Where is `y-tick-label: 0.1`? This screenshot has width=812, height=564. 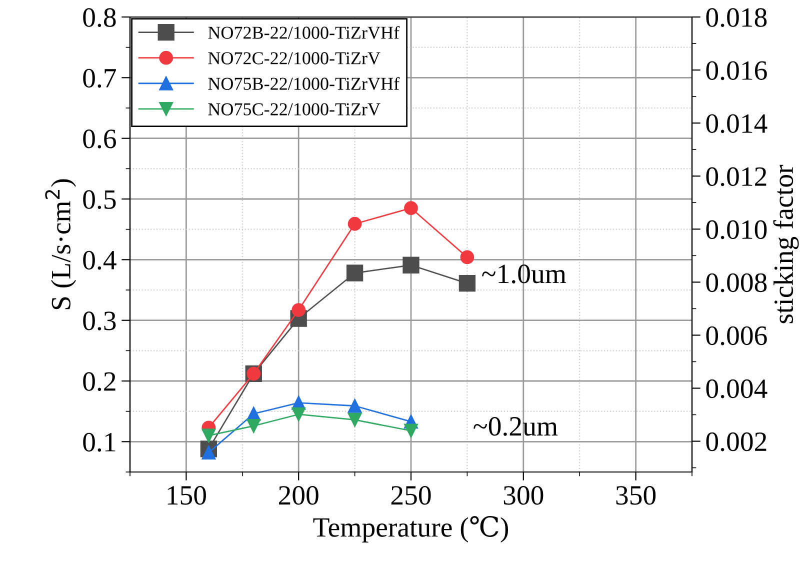 y-tick-label: 0.1 is located at coordinates (99, 442).